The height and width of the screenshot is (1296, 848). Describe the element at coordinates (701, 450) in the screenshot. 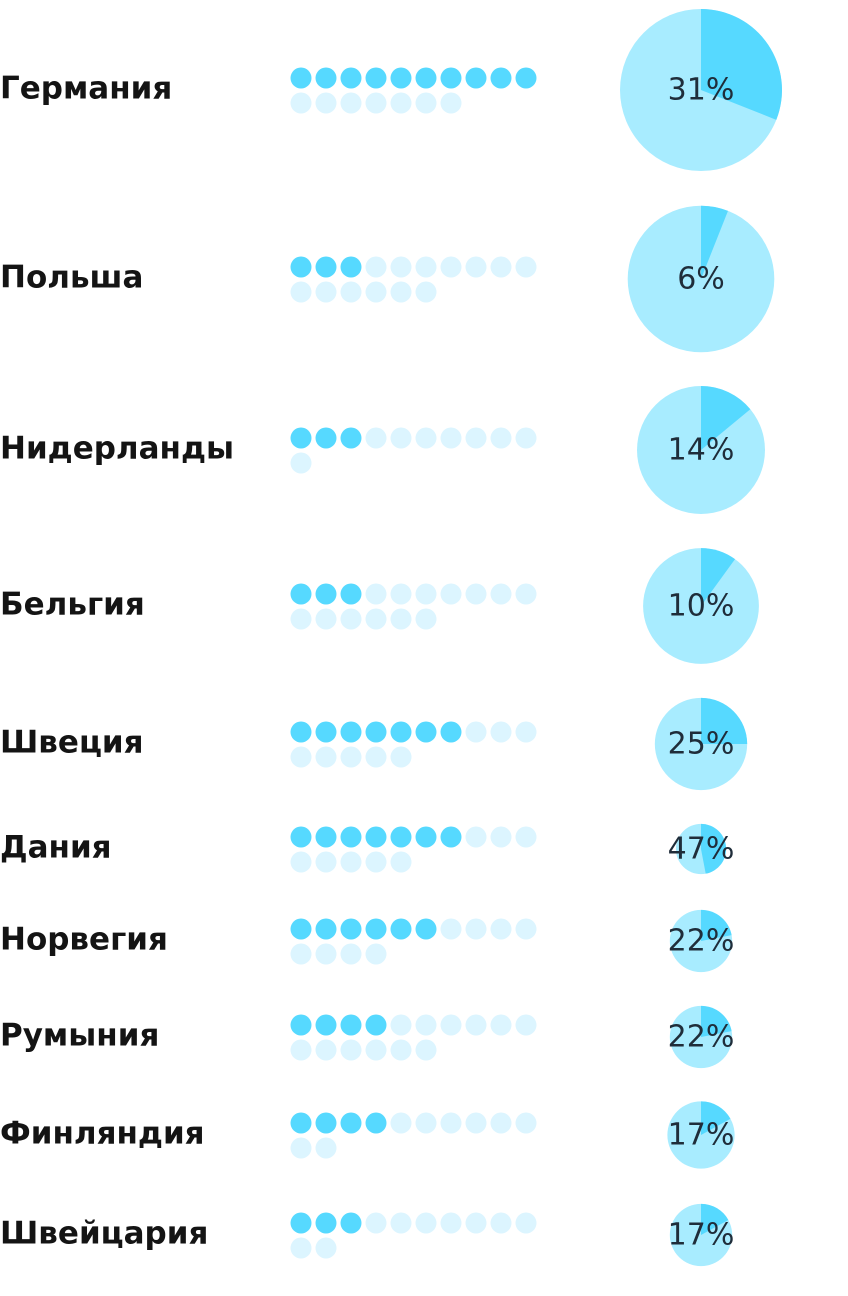

I see `percent-label: 14%` at that location.